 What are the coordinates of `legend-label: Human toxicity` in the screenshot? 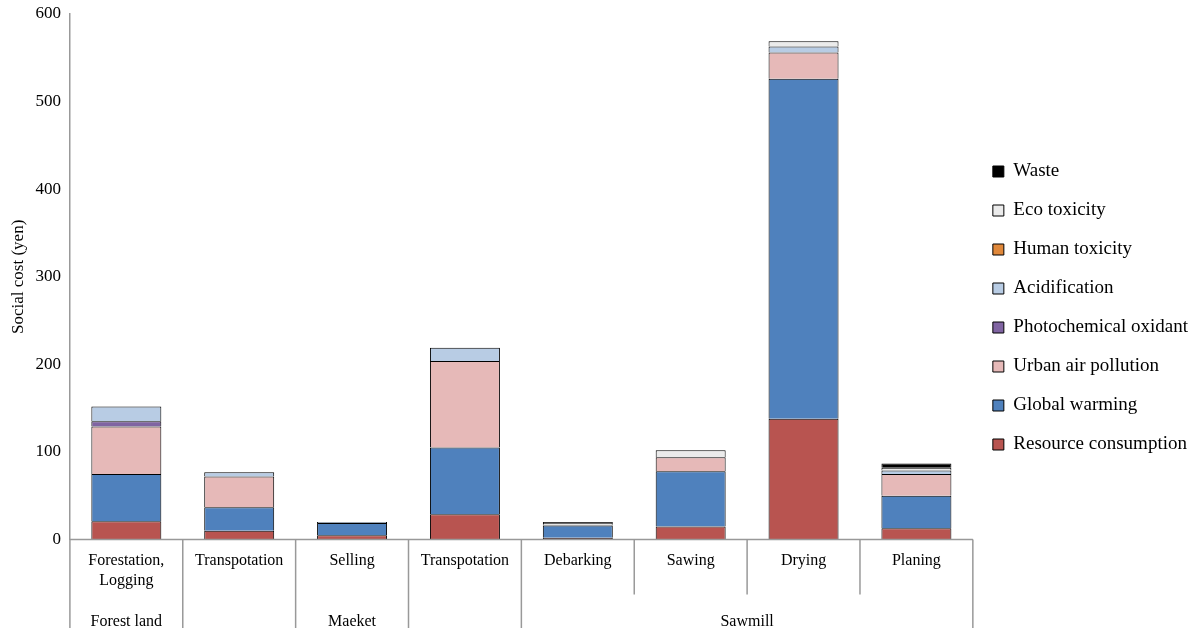 It's located at (1073, 248).